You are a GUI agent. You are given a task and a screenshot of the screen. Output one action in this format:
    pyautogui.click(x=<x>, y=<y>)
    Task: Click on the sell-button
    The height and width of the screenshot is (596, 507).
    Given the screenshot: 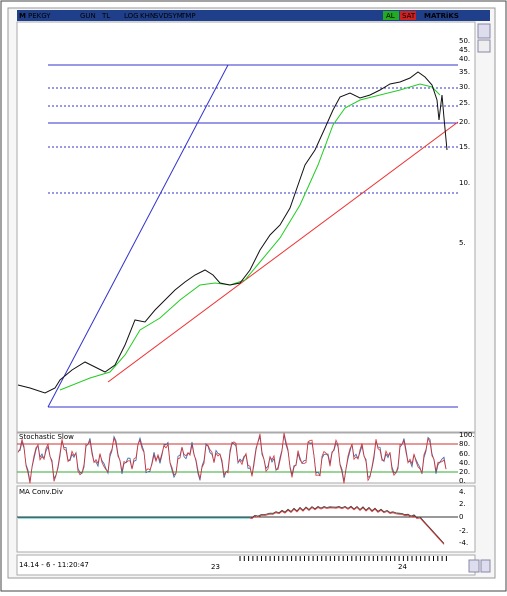 What is the action you would take?
    pyautogui.click(x=408, y=15)
    